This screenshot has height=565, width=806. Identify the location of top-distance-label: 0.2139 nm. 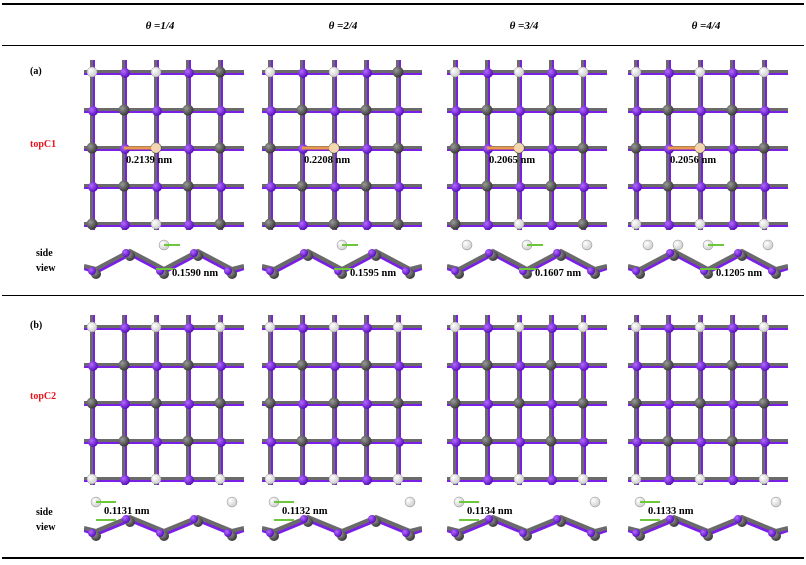
(149, 160).